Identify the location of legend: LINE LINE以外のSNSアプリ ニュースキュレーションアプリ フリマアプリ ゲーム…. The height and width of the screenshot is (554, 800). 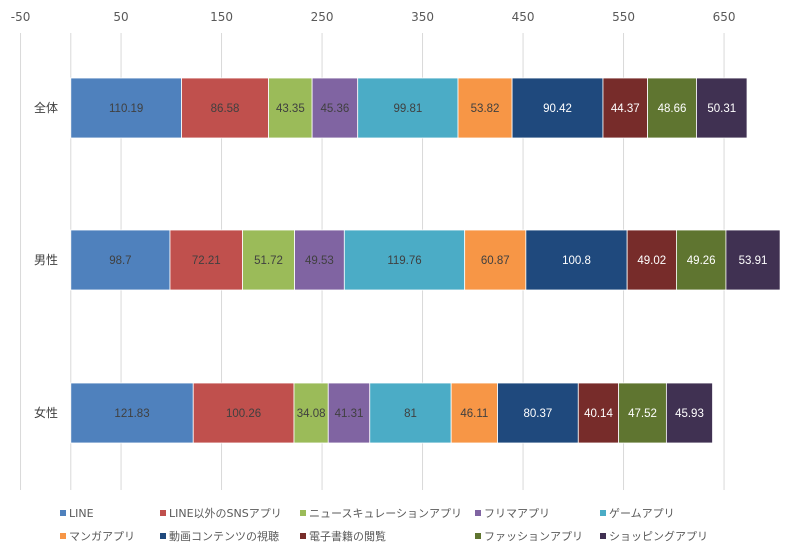
(384, 525).